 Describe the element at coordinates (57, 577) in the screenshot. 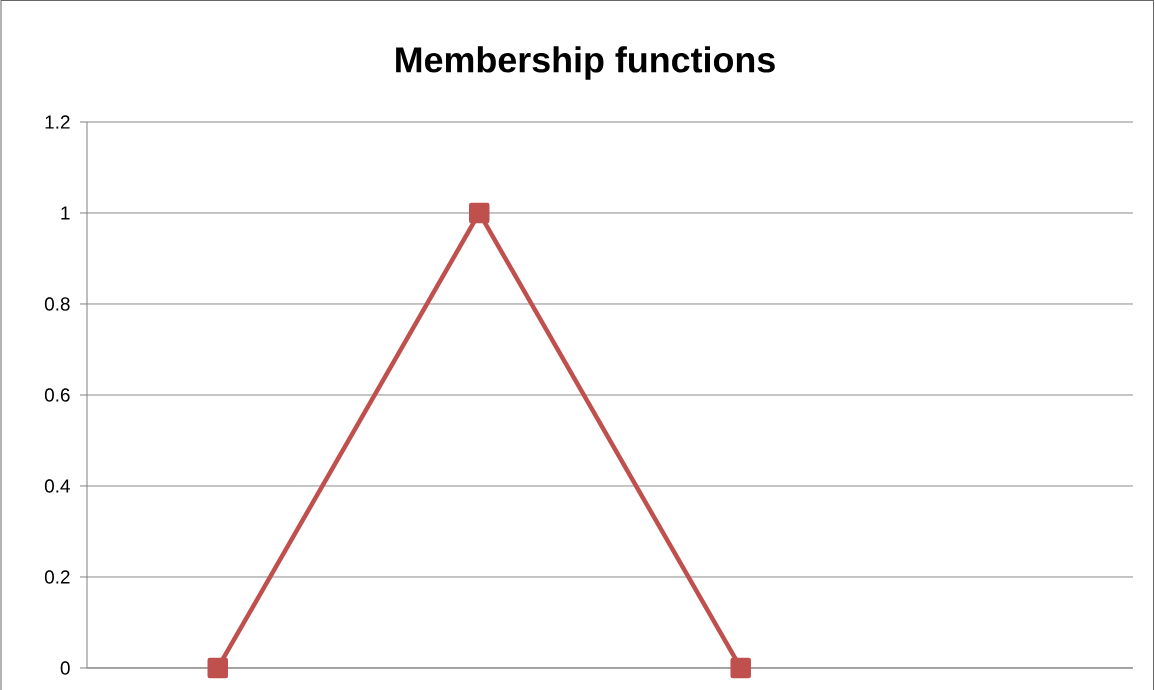

I see `y-tick-label: 0.2` at that location.